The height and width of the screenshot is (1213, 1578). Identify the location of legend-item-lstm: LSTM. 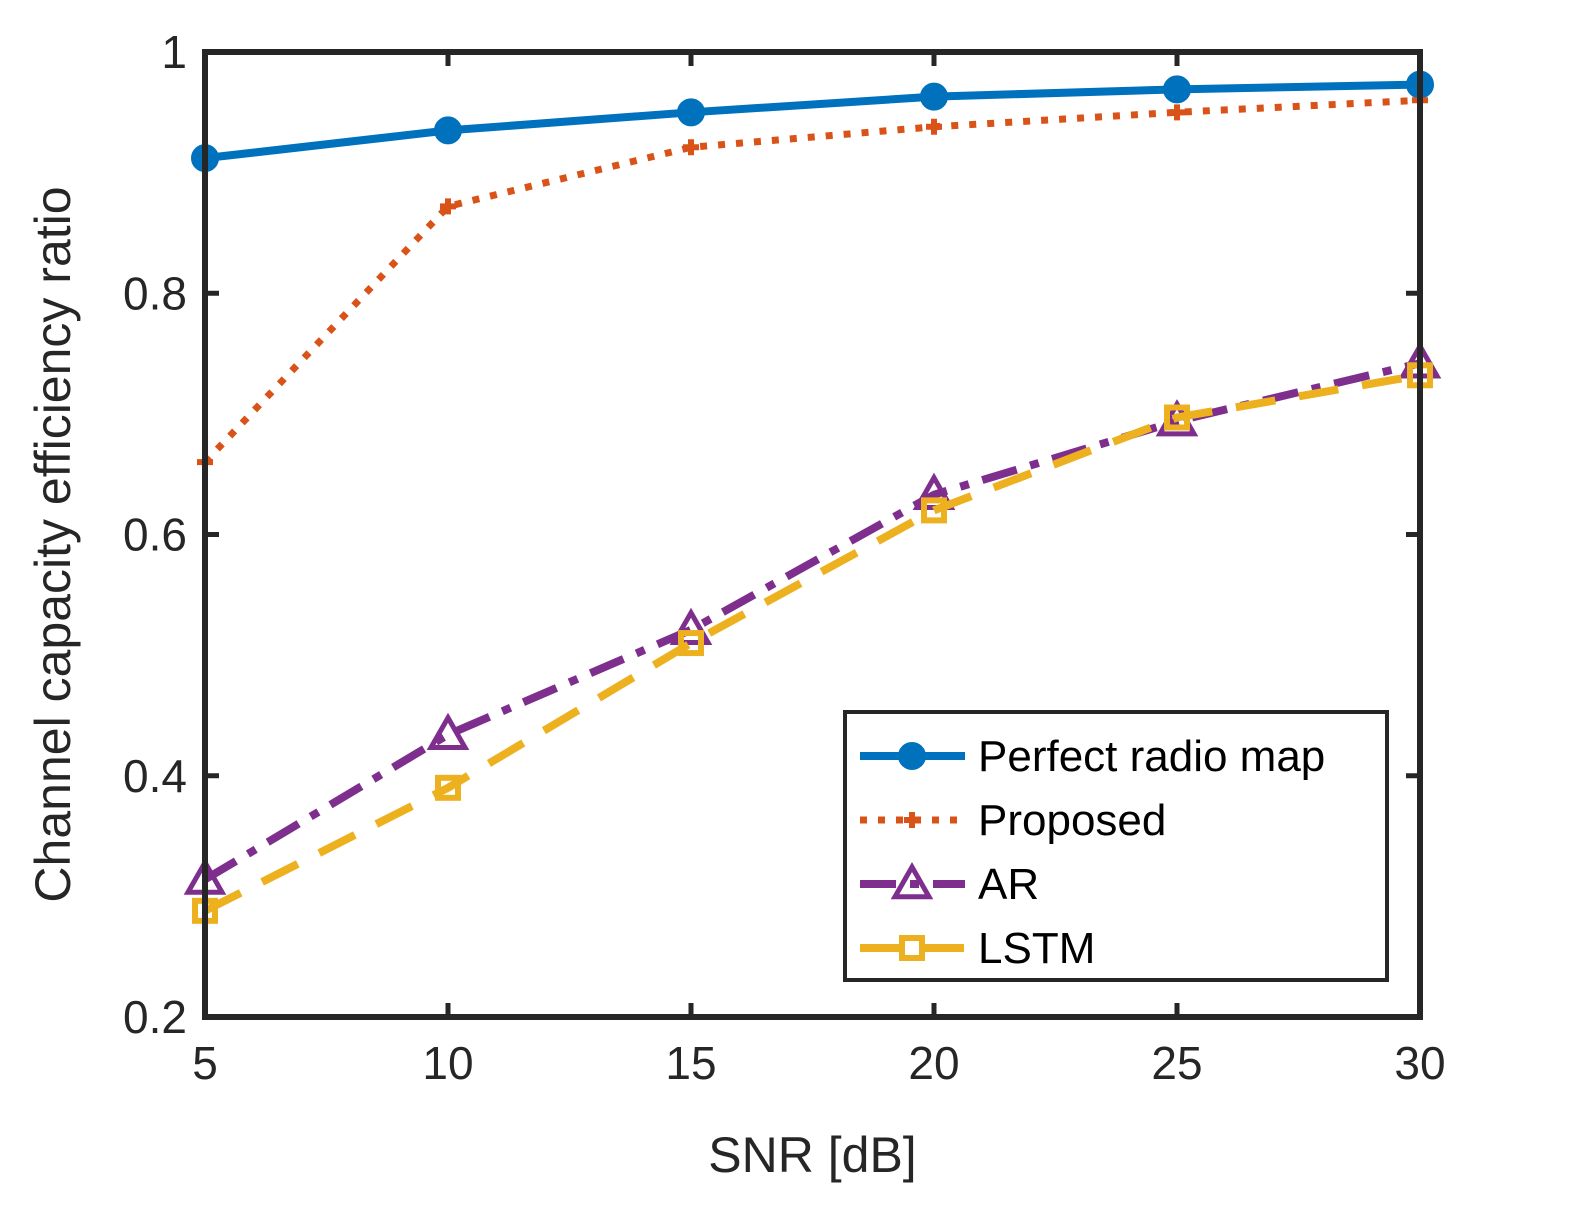
(977, 948).